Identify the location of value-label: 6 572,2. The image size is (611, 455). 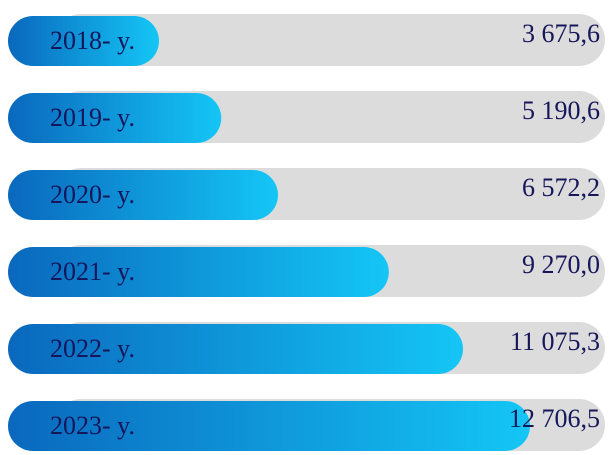
(561, 187).